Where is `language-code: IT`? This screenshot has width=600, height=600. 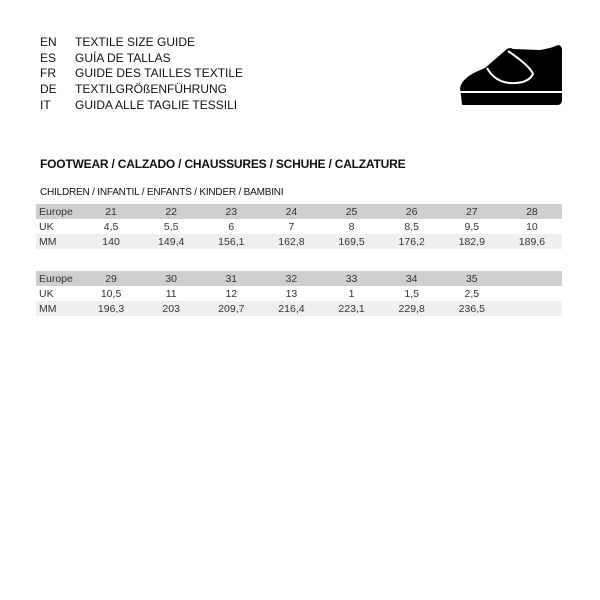 language-code: IT is located at coordinates (45, 104).